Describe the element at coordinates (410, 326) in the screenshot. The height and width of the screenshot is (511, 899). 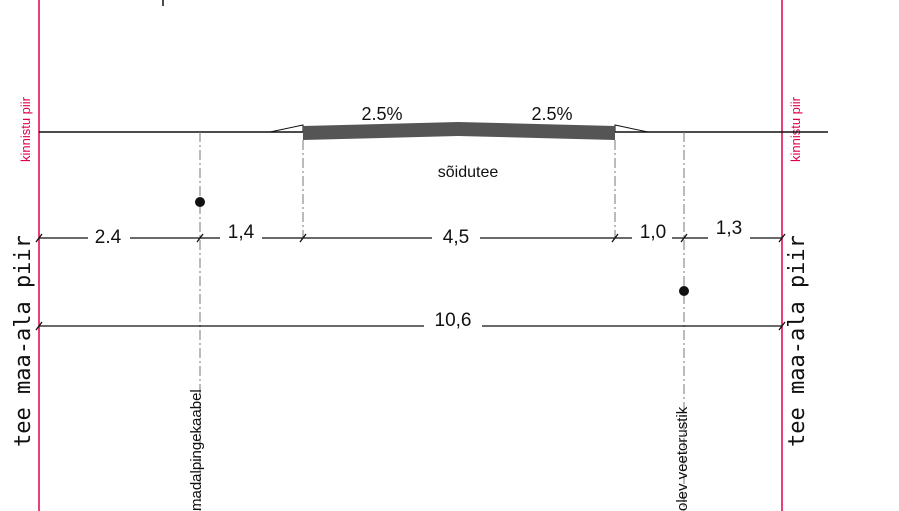
I see `dimension-row-total` at that location.